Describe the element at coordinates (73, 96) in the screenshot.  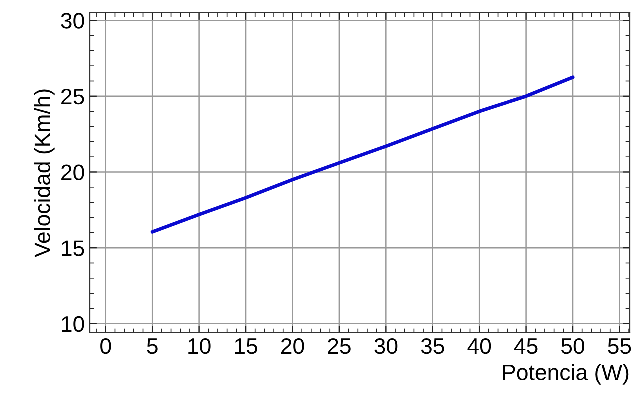
I see `y-tick-label: 25` at that location.